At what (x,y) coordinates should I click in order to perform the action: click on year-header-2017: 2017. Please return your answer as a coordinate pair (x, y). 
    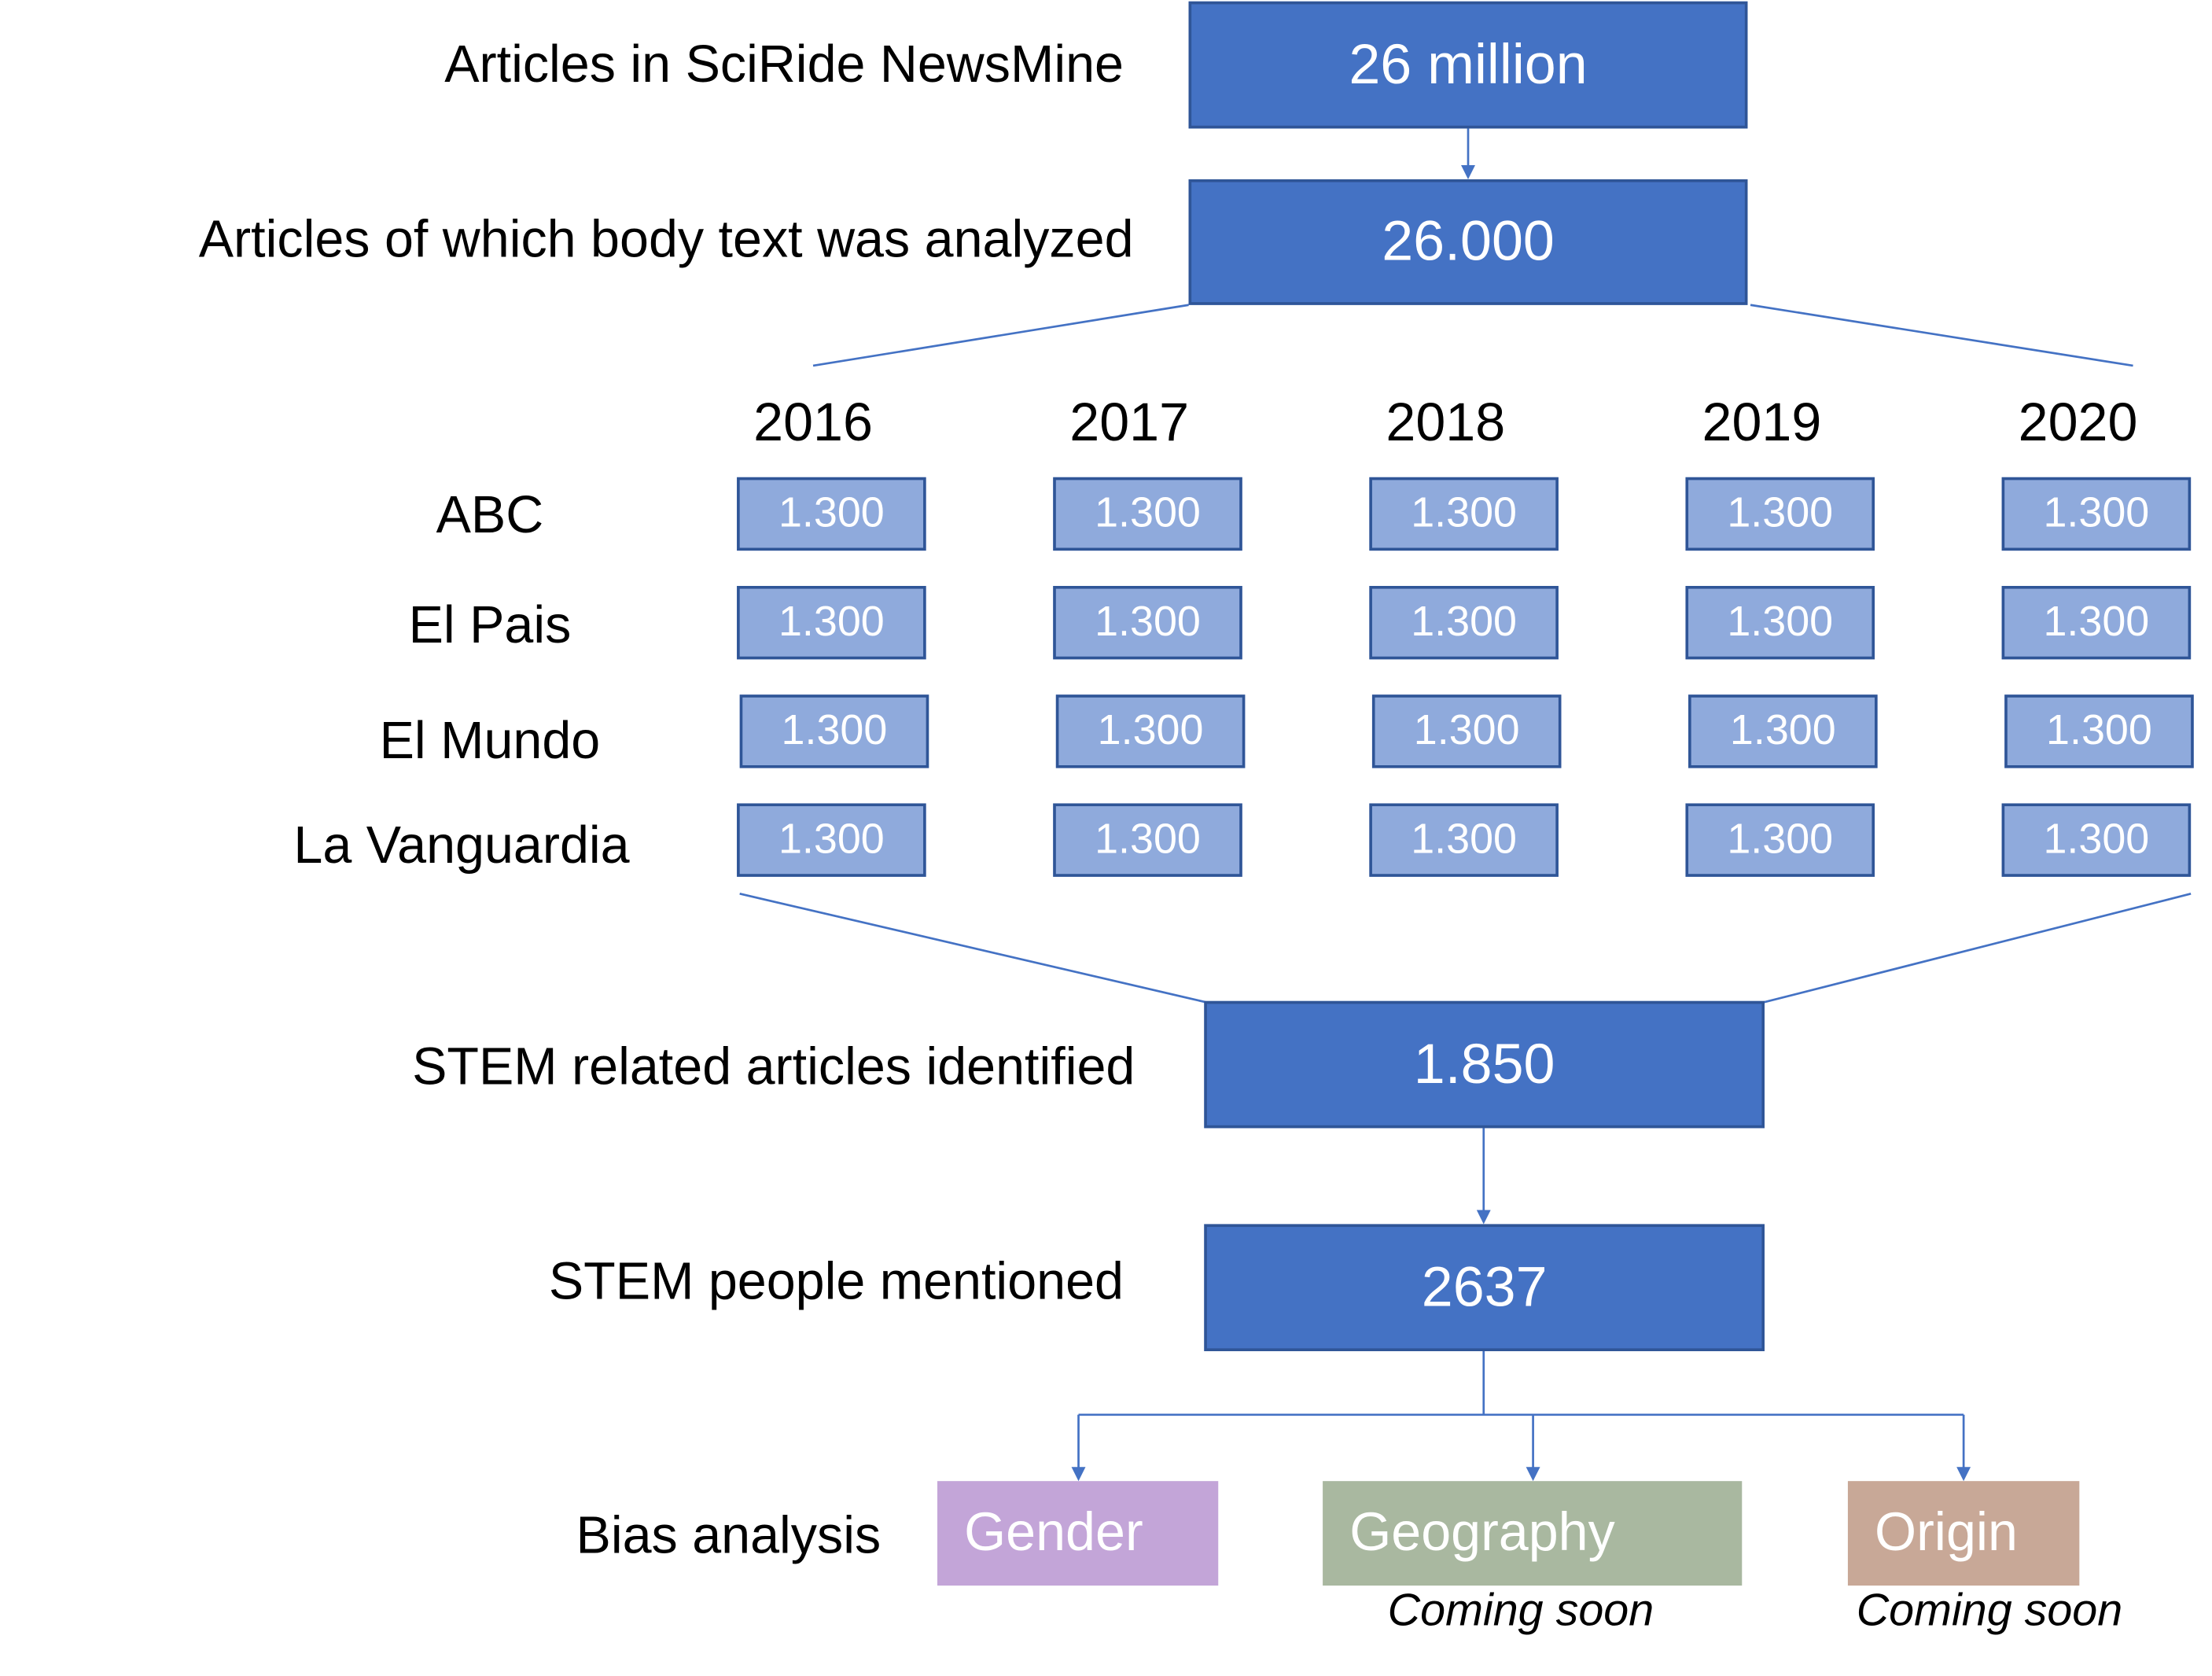
    Looking at the image, I should click on (1129, 423).